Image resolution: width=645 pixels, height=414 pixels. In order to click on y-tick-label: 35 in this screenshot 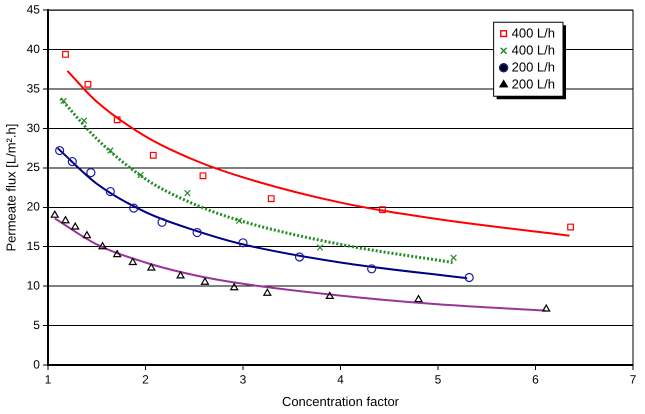, I will do `click(33, 88)`.